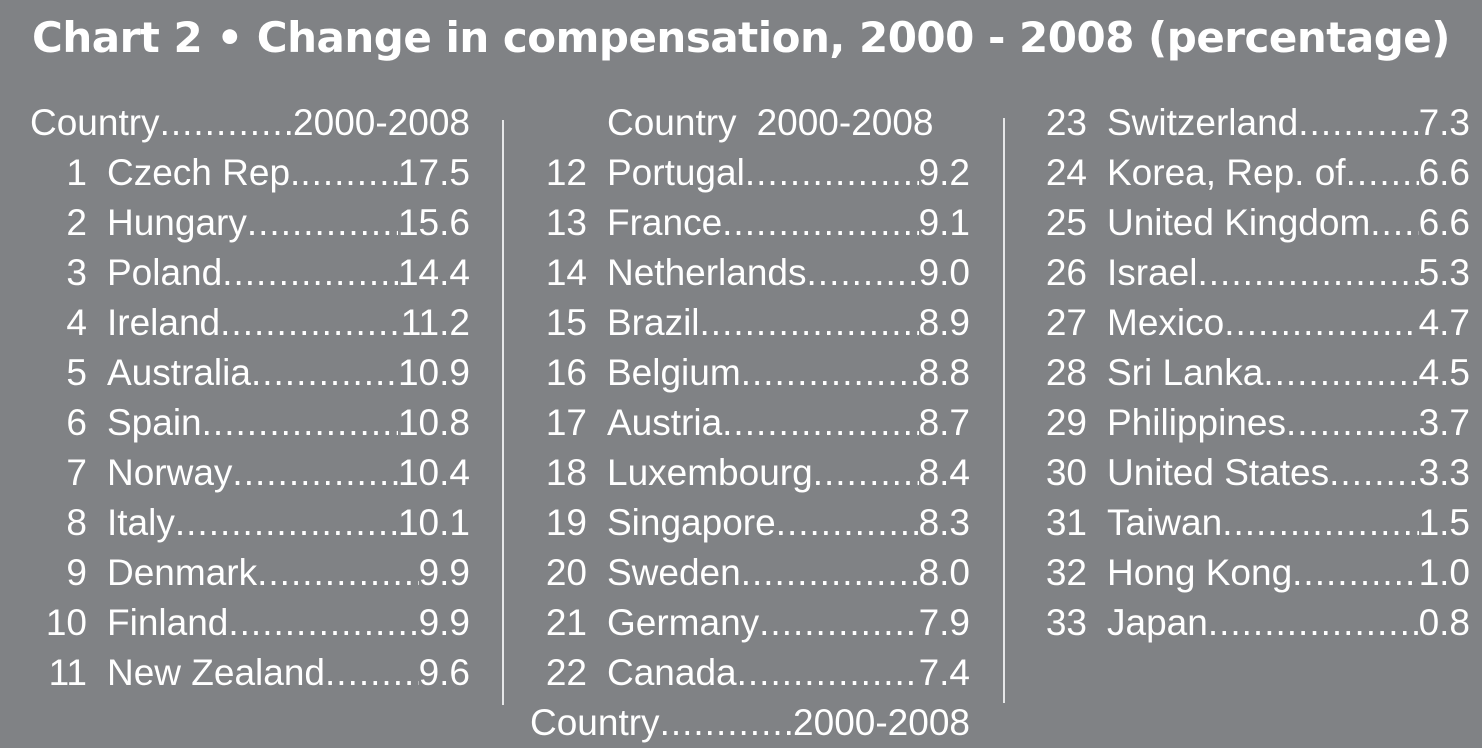 This screenshot has width=1482, height=748. I want to click on table-row: 14 Netherlands 9.0, so click(750, 273).